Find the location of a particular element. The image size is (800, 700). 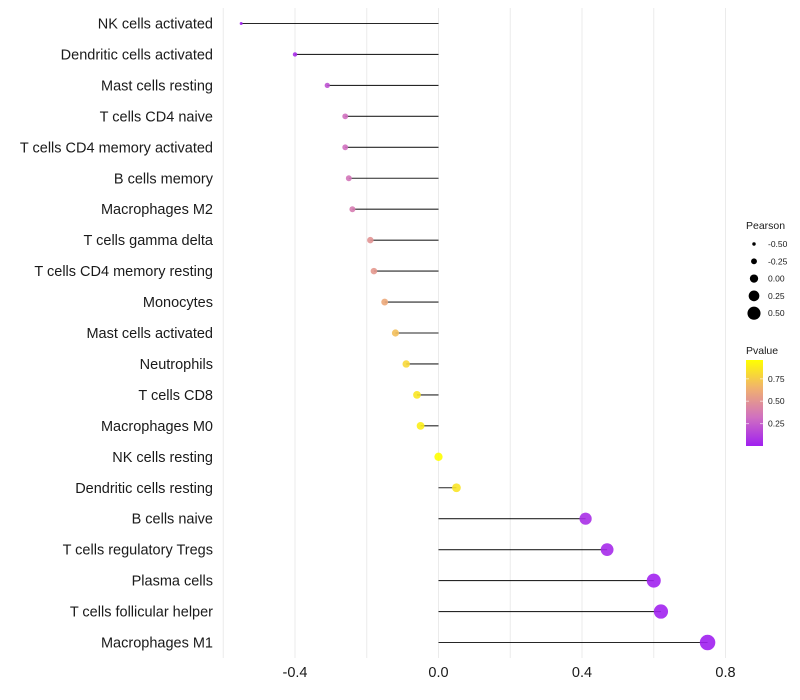

legend-size-label: -0.25 is located at coordinates (778, 261).